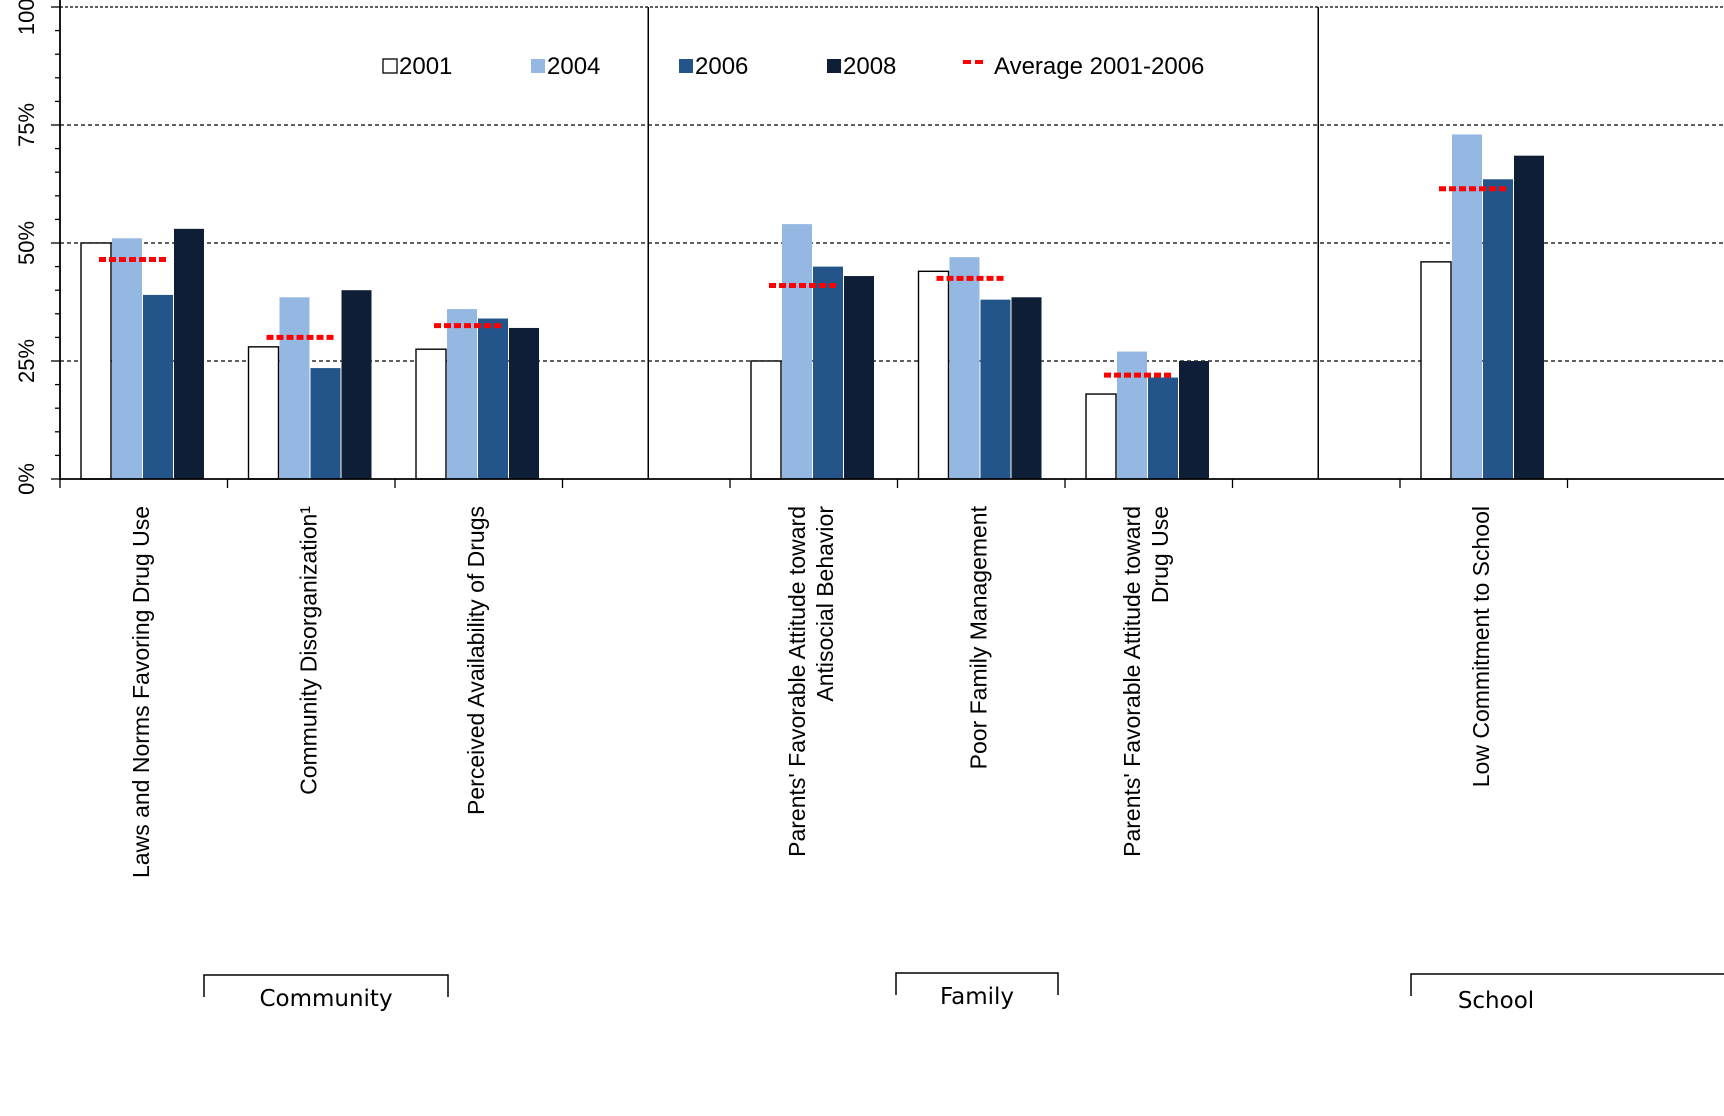 The image size is (1724, 1116). What do you see at coordinates (26, 243) in the screenshot?
I see `y-tick-label: 50%` at bounding box center [26, 243].